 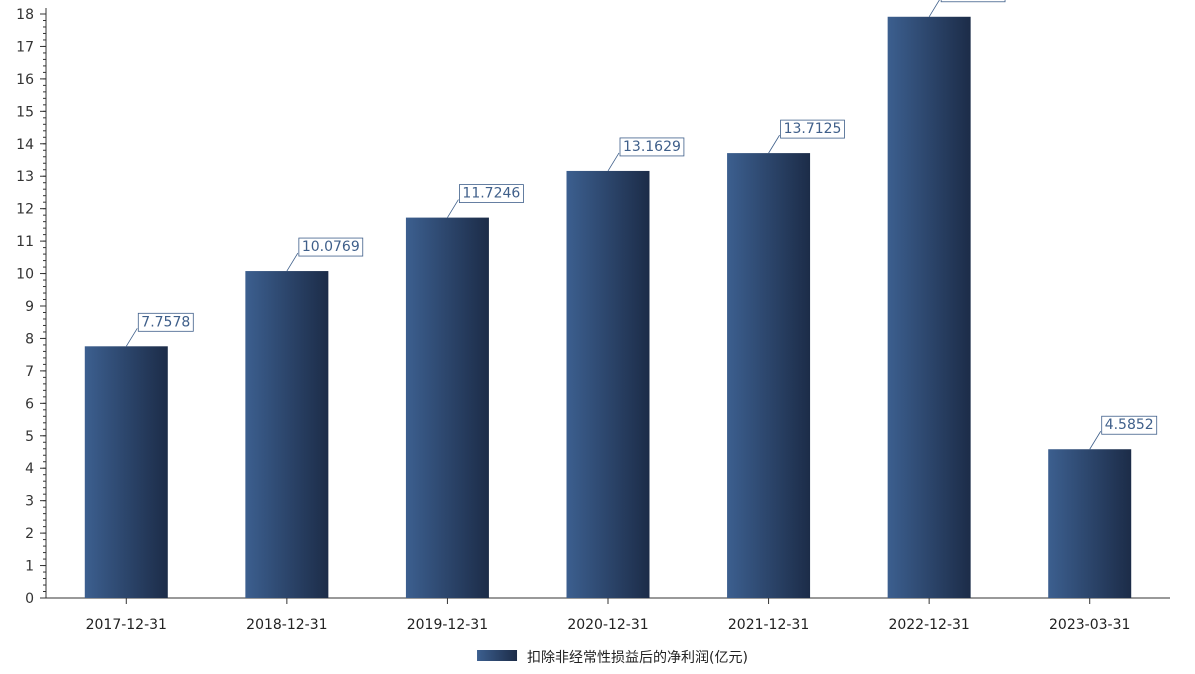 What do you see at coordinates (25, 15) in the screenshot?
I see `y-tick-label: 18` at bounding box center [25, 15].